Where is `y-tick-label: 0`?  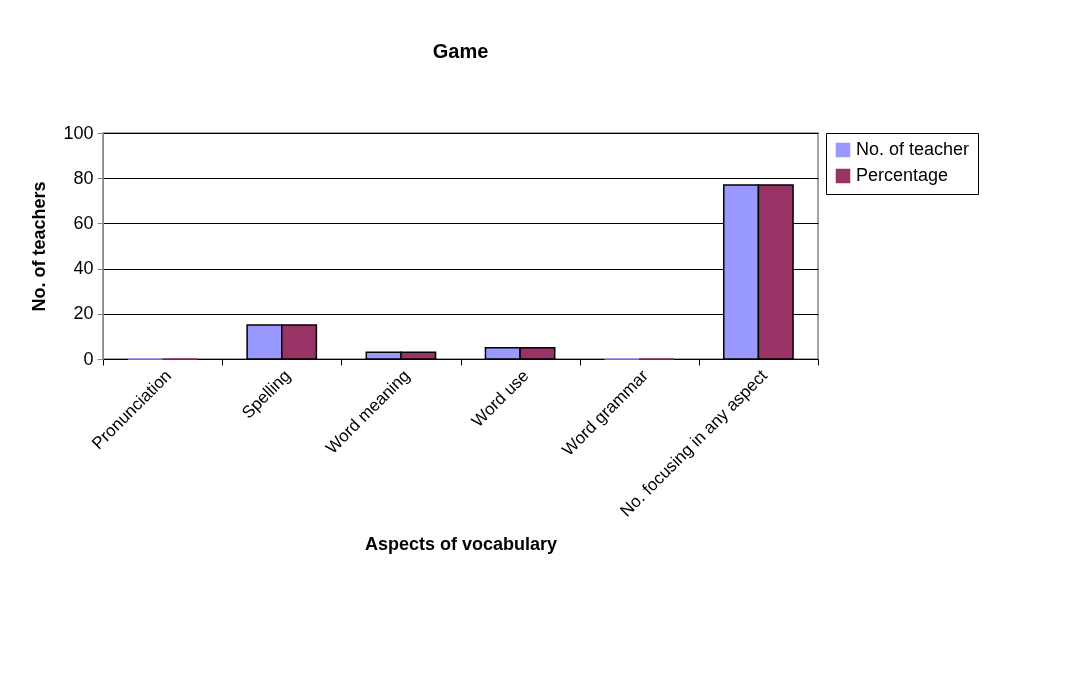
y-tick-label: 0 is located at coordinates (88, 358).